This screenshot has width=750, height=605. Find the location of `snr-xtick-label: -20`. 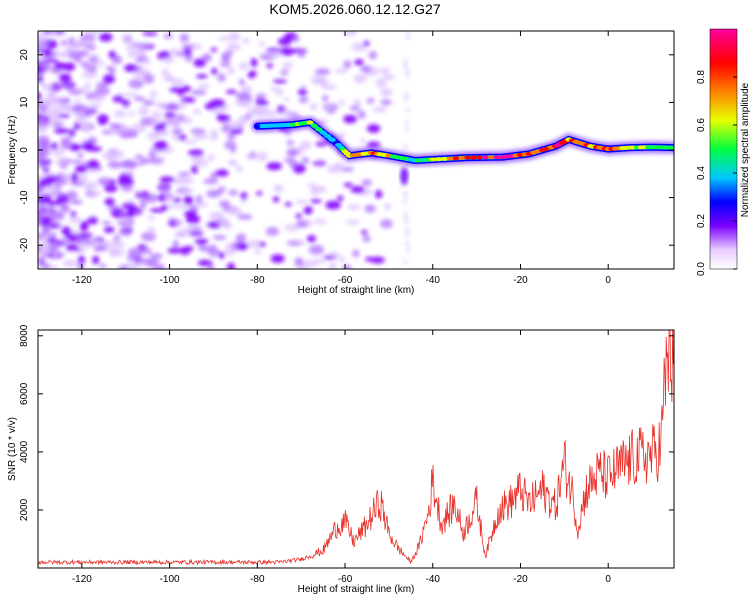

snr-xtick-label: -20 is located at coordinates (520, 579).